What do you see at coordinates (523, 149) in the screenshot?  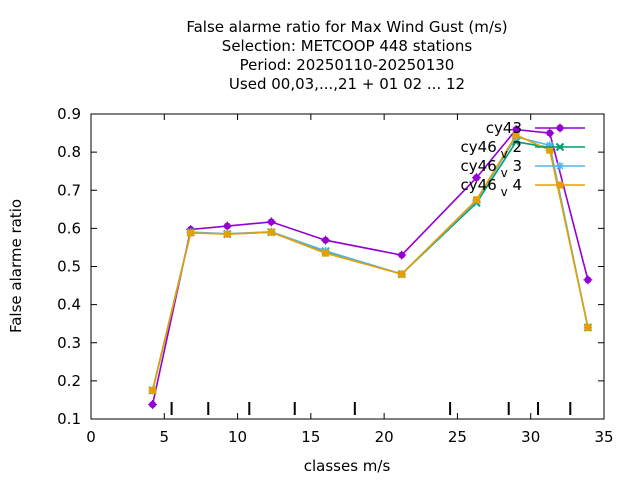 I see `legend-item-cy46_v2: cy46 v 2` at bounding box center [523, 149].